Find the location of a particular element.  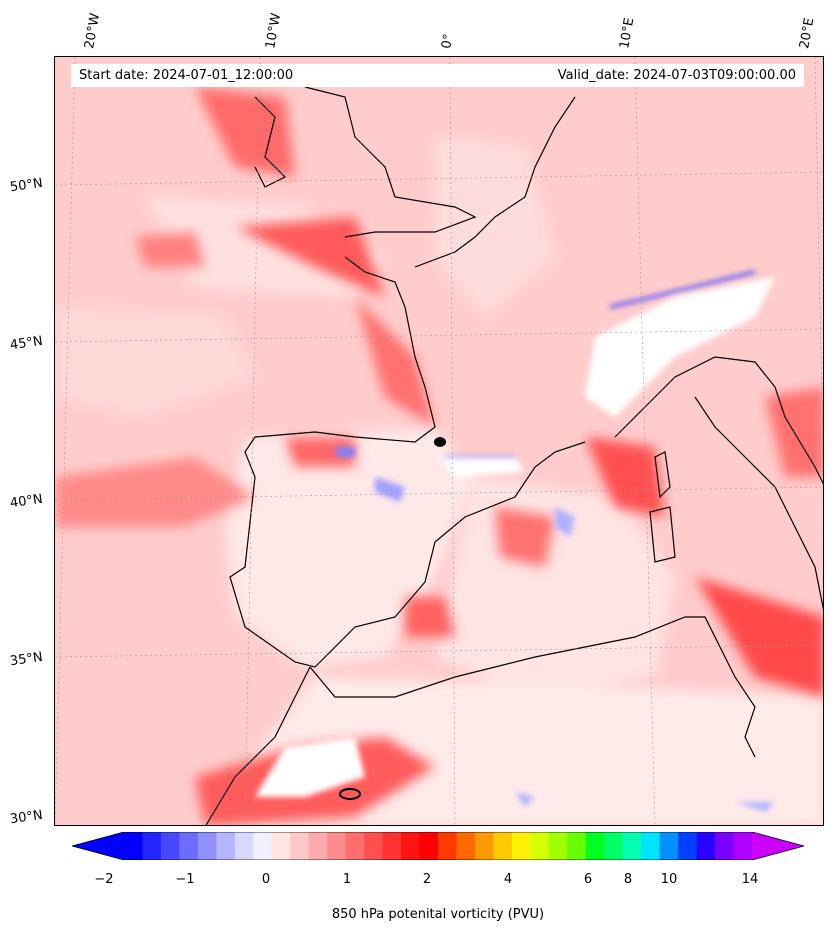

cb-tick-m2: −2 is located at coordinates (104, 879).